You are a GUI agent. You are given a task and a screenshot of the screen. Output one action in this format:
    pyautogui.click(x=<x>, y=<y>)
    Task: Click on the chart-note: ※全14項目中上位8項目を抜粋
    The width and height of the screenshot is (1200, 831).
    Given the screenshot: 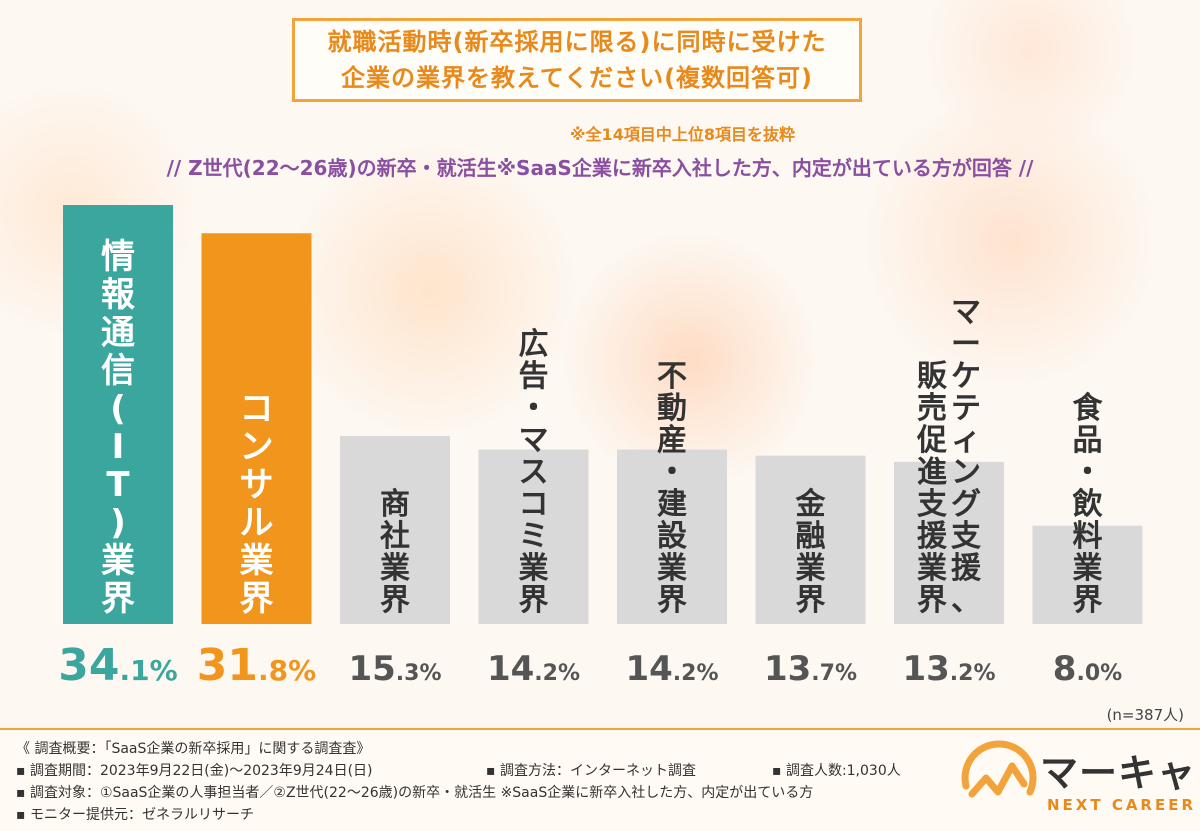 What is the action you would take?
    pyautogui.click(x=682, y=134)
    